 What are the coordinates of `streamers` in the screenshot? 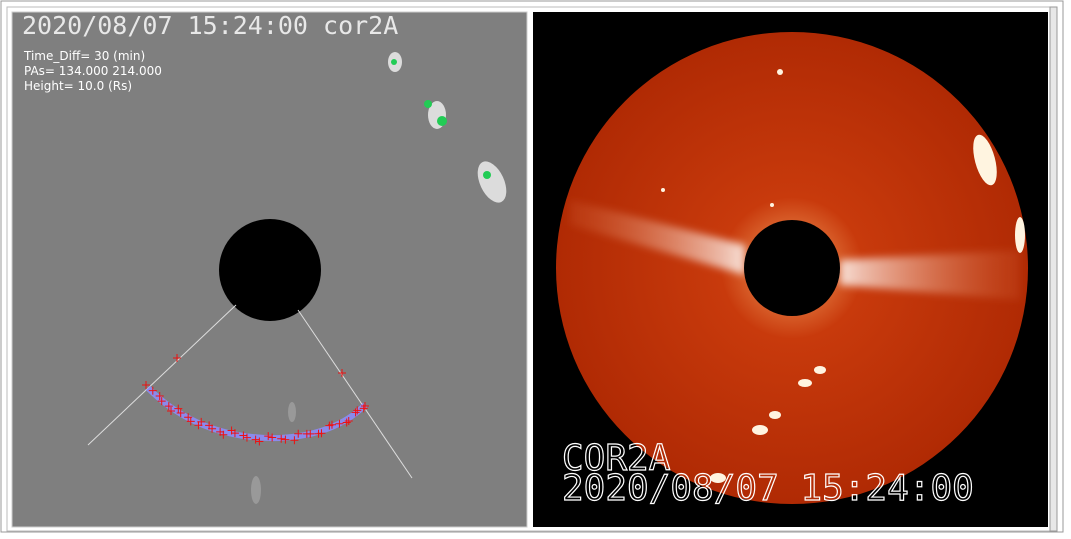 It's located at (795, 250).